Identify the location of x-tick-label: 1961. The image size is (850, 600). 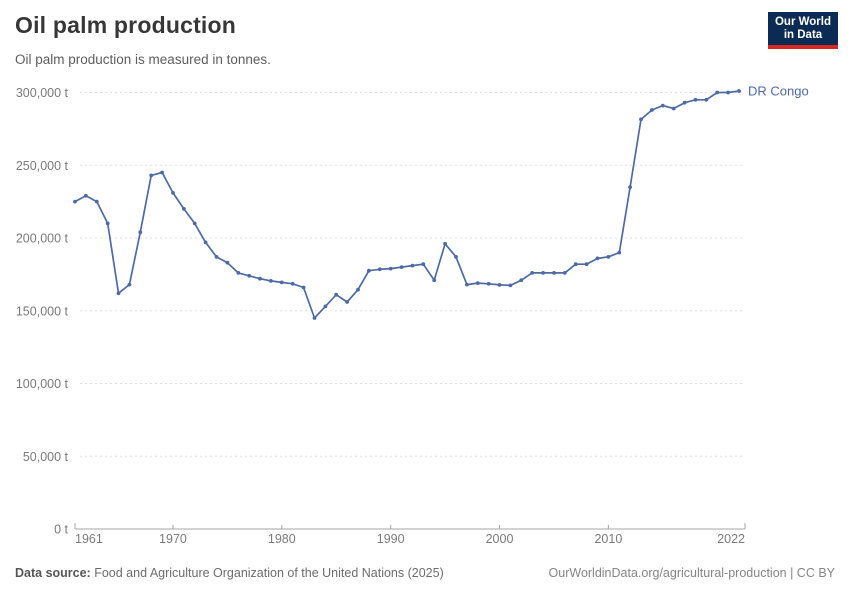
(89, 539).